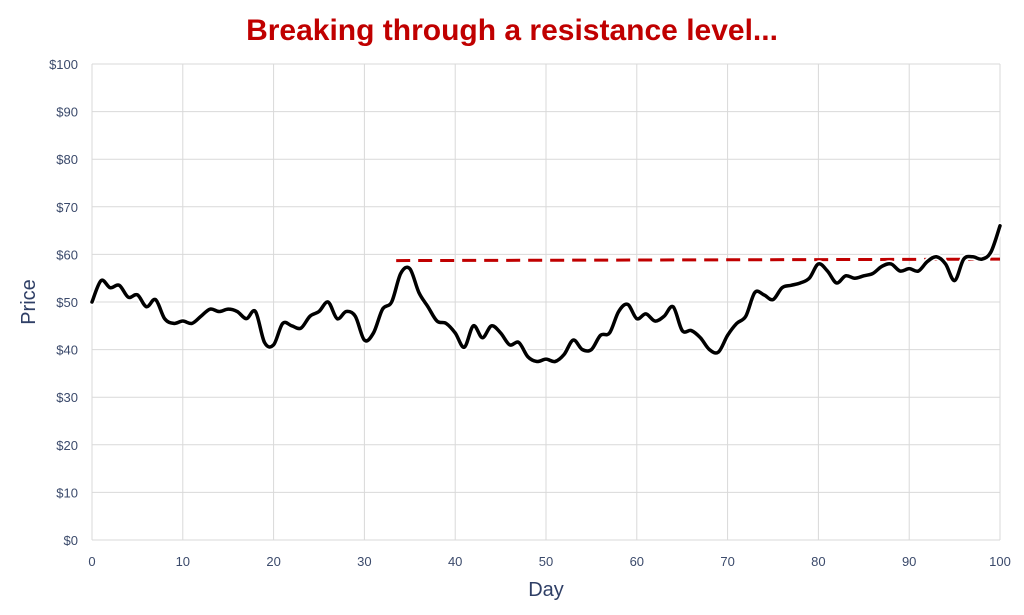 Image resolution: width=1024 pixels, height=615 pixels. Describe the element at coordinates (909, 561) in the screenshot. I see `x-tick-label: 90` at that location.